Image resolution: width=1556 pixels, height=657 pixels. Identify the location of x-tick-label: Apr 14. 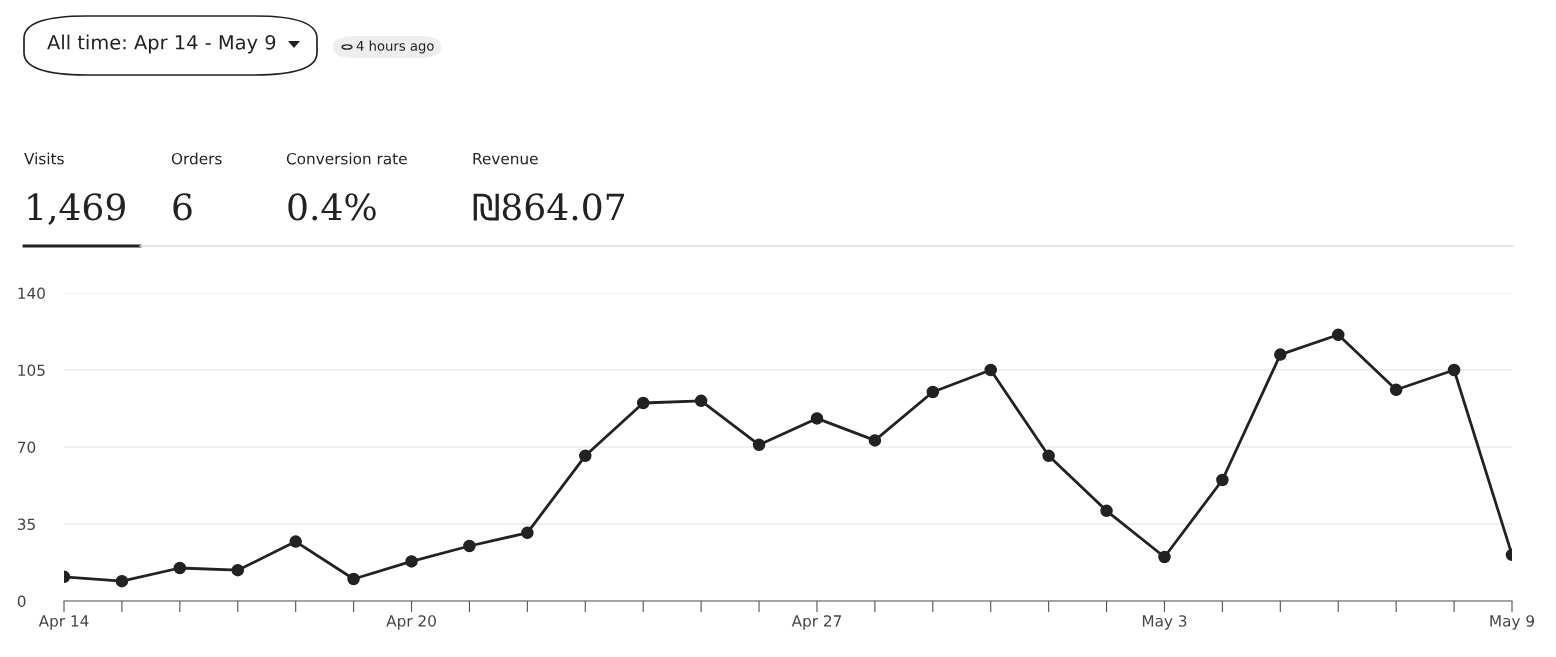
(63, 622).